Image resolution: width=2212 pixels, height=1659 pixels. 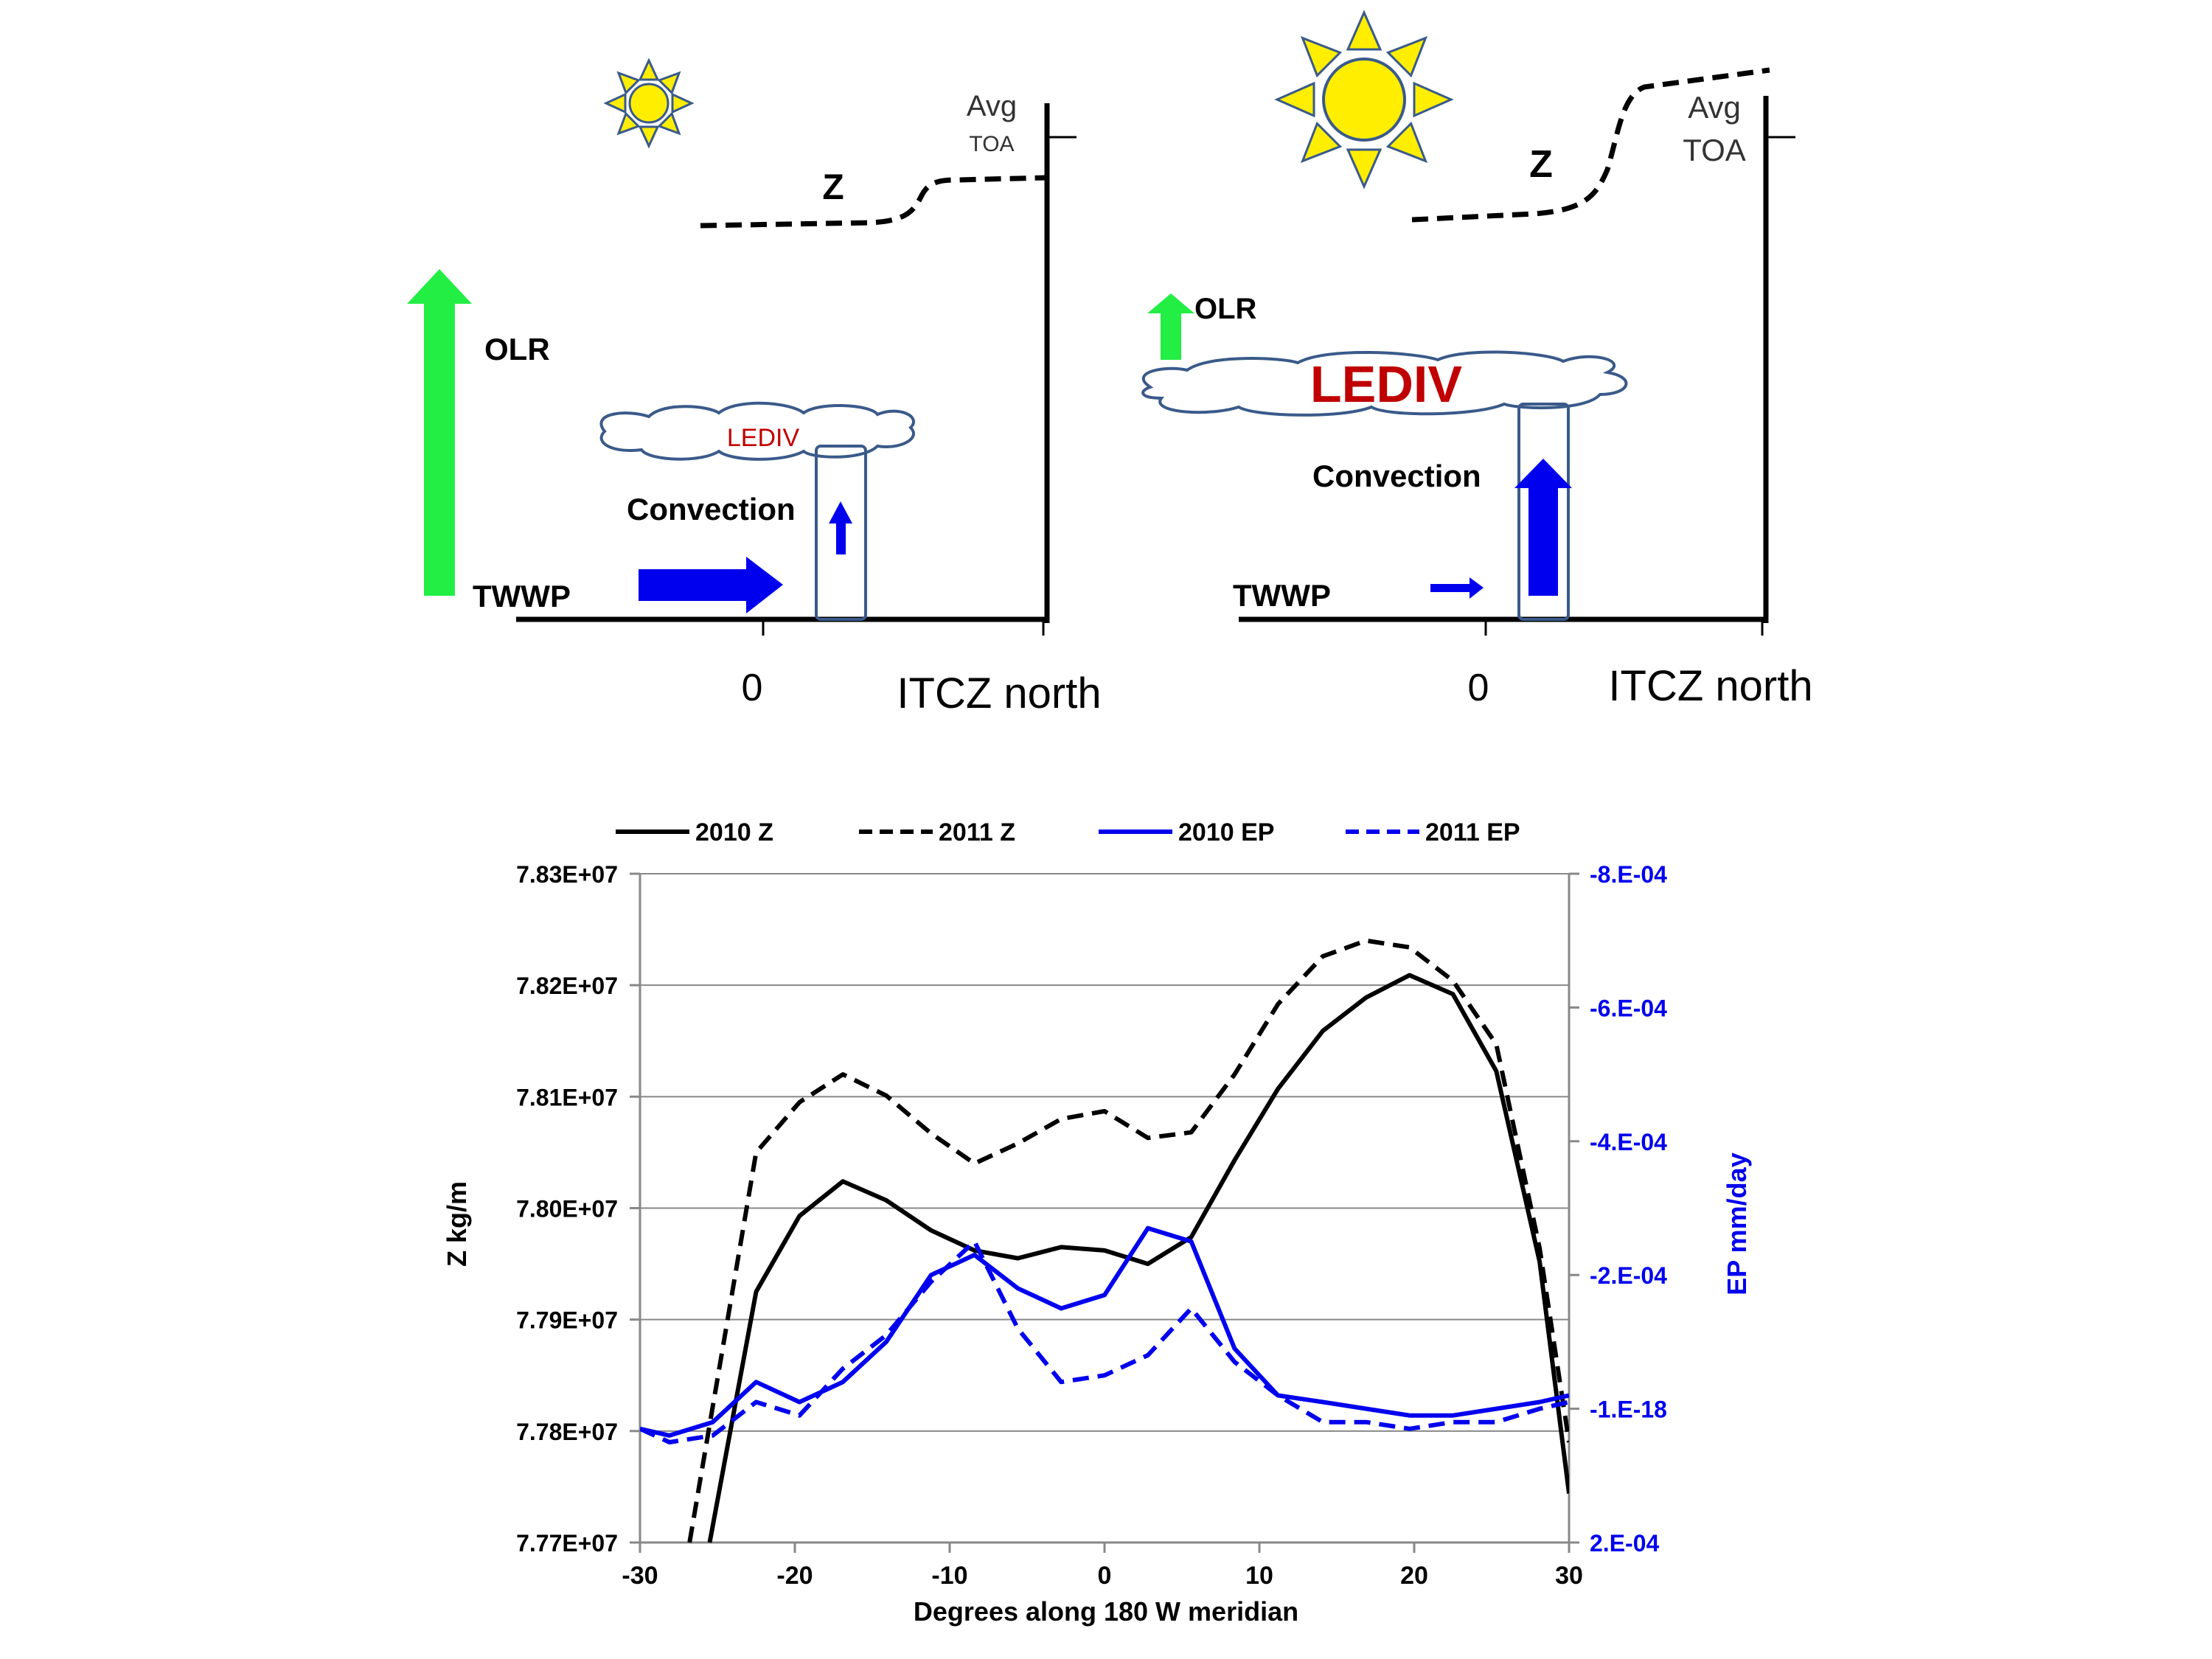 I want to click on x-axis-label: Degrees along 180 W meridian, so click(x=1106, y=1611).